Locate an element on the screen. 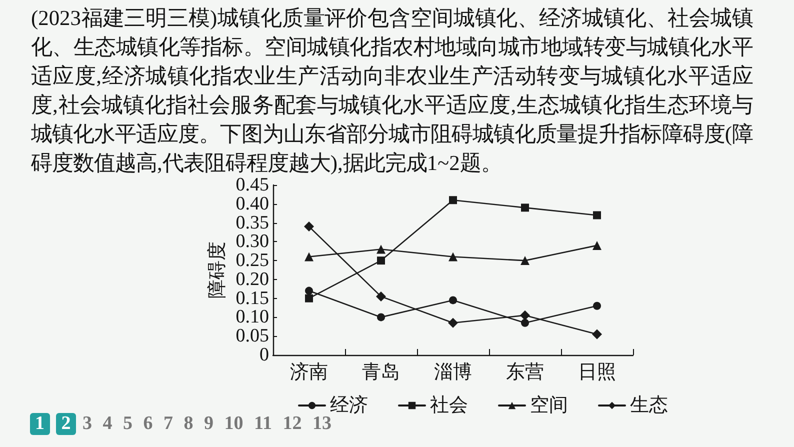 The height and width of the screenshot is (447, 794). x-tick-label: 日照 is located at coordinates (597, 372).